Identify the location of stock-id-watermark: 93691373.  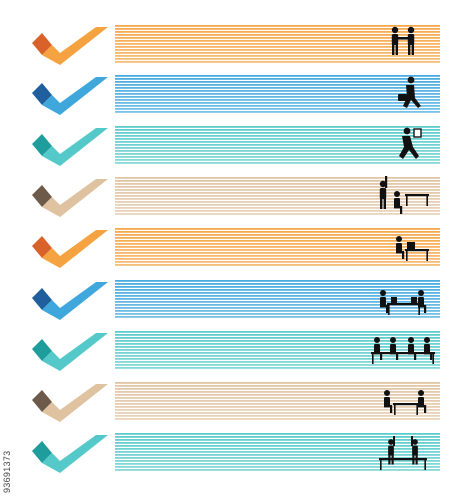
(8, 445).